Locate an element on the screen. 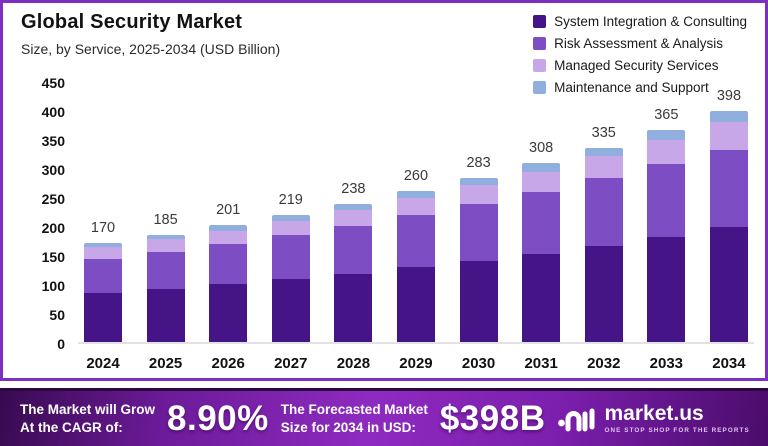  y-tick-150: 150 is located at coordinates (53, 257).